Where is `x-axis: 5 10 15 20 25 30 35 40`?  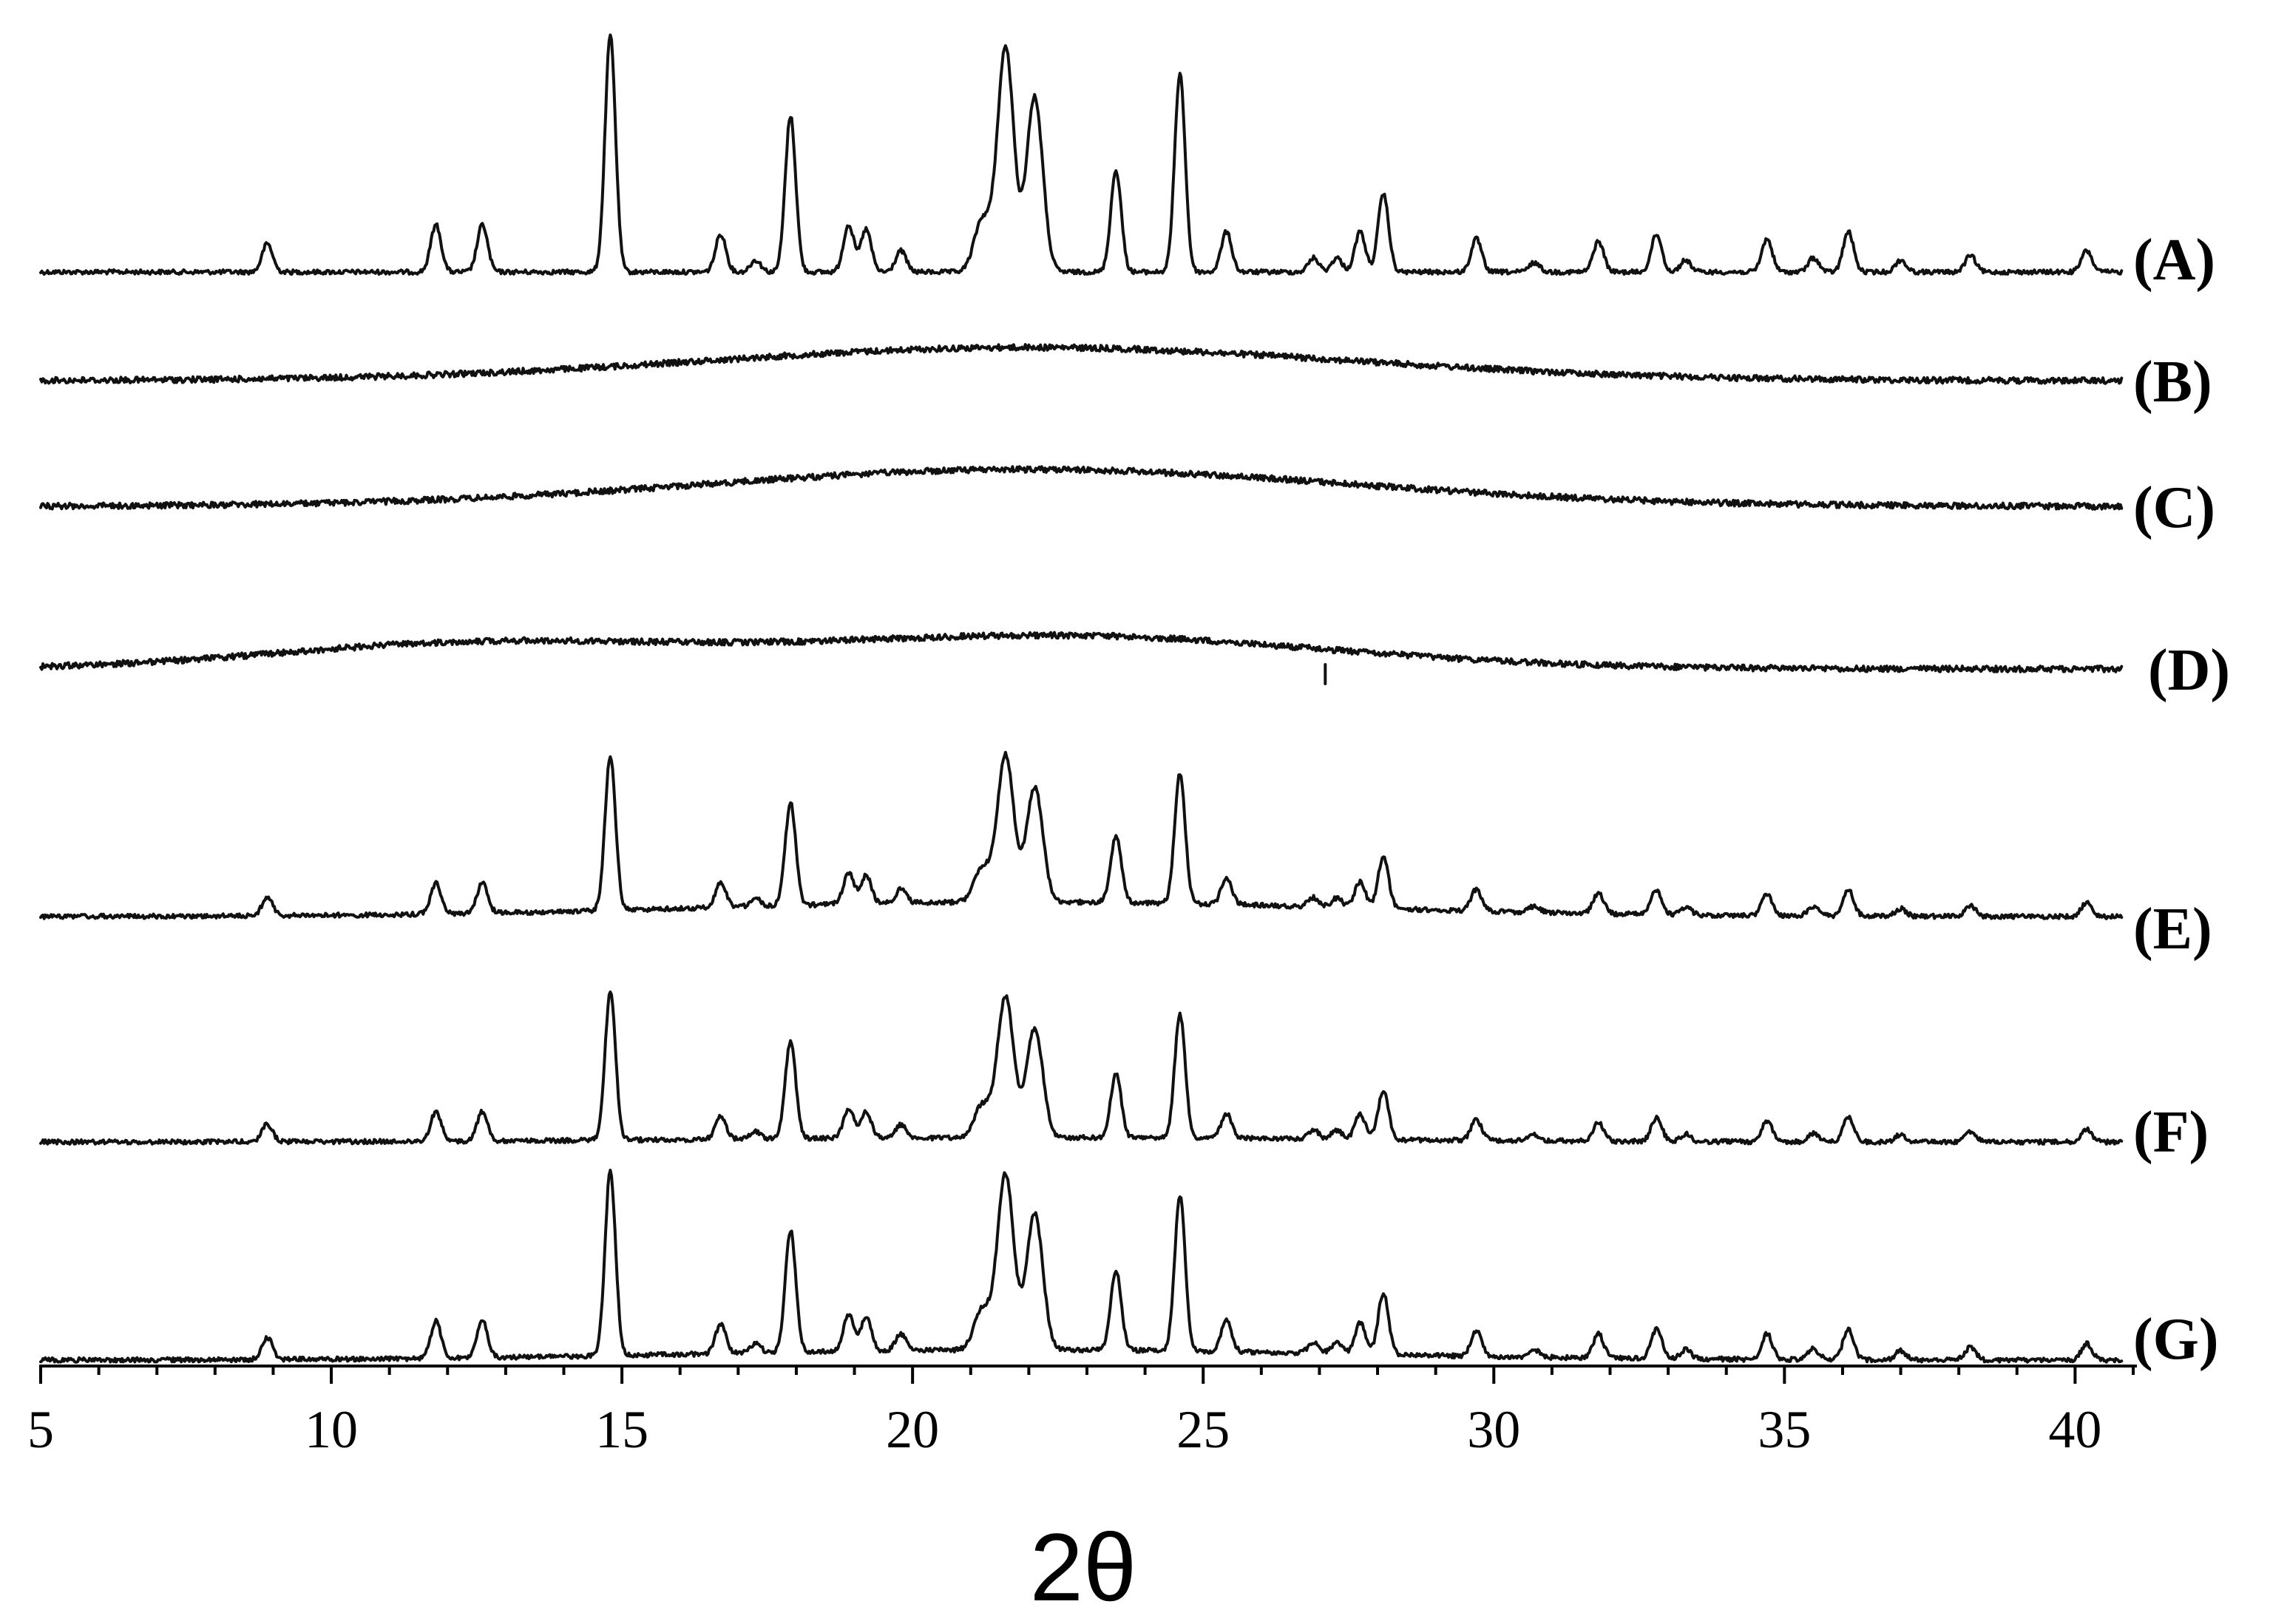
x-axis: 5 10 15 20 25 30 35 40 is located at coordinates (1082, 1412).